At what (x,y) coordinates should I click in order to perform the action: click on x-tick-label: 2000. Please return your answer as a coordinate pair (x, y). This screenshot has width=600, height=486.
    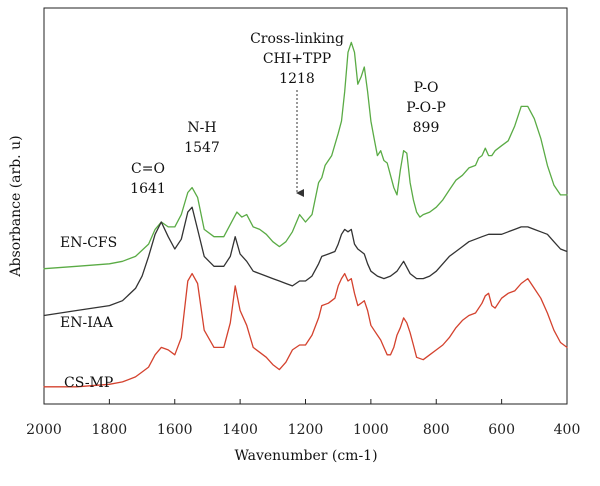
    Looking at the image, I should click on (44, 430).